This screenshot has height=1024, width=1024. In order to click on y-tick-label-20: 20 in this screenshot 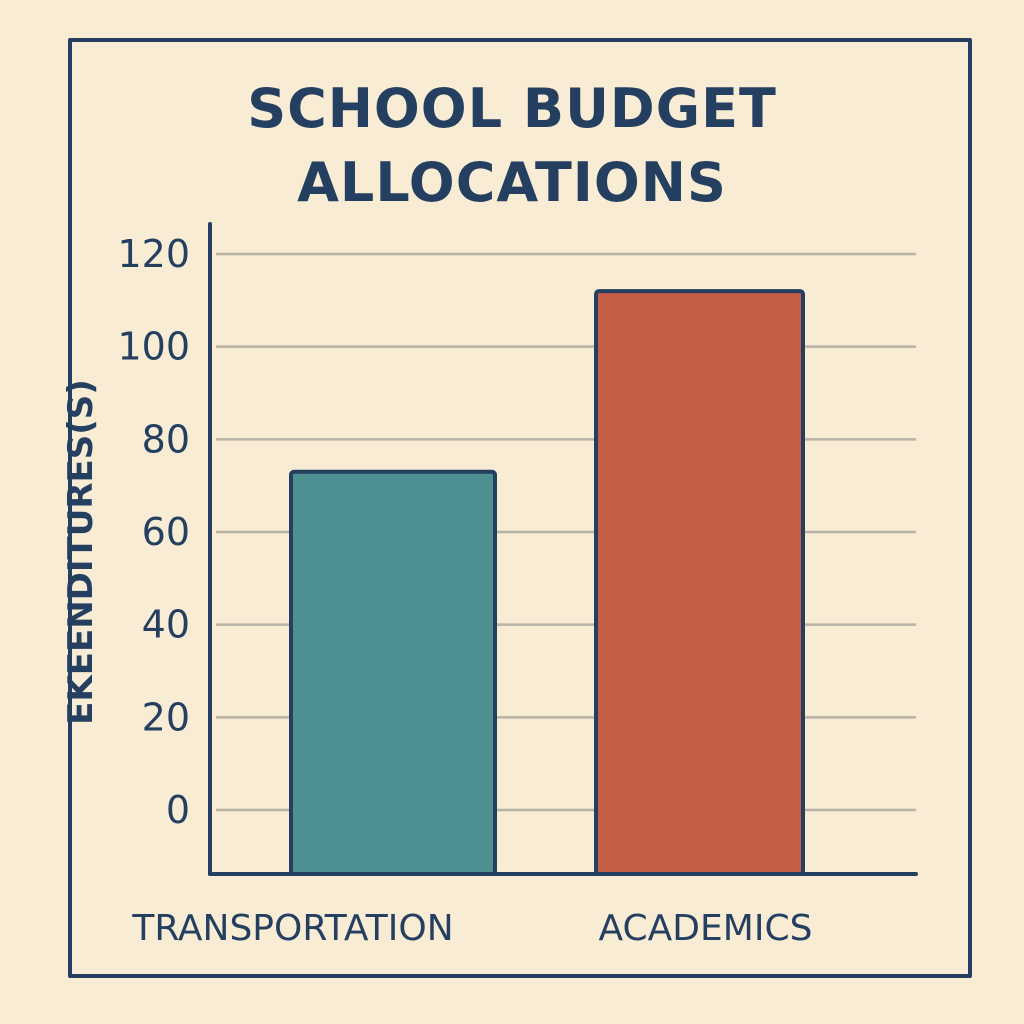, I will do `click(166, 717)`.